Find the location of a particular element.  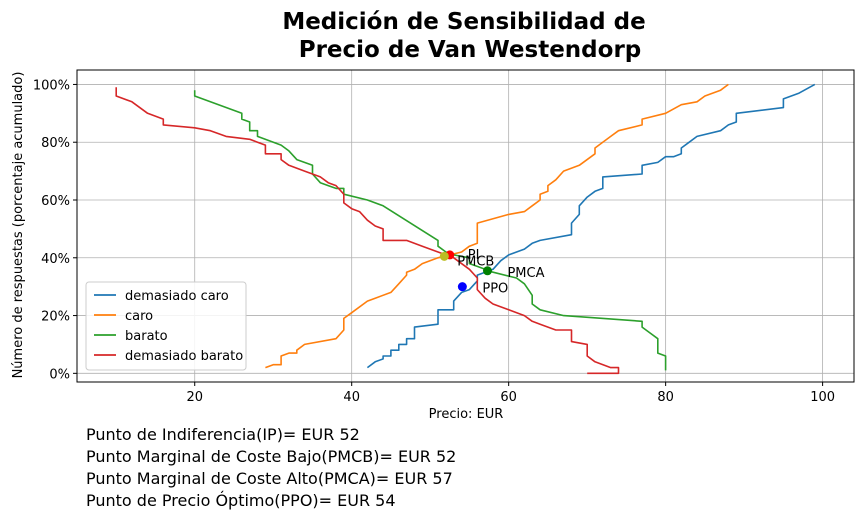

chart-title-line-2: Precio de Van Westendorp is located at coordinates (470, 50).